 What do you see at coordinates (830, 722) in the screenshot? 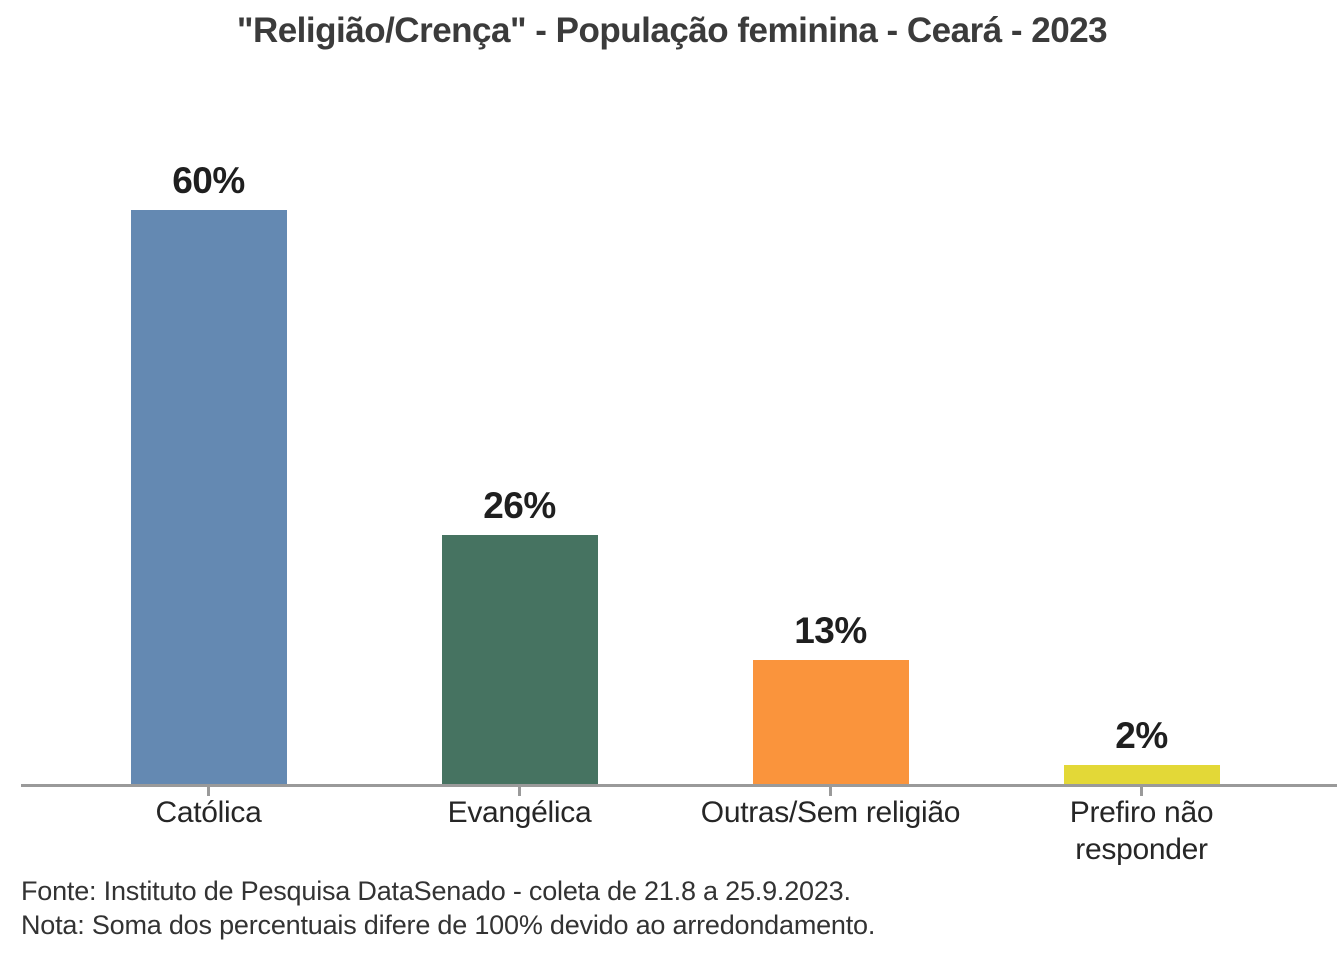
I see `bar-outras-sem-religiao` at bounding box center [830, 722].